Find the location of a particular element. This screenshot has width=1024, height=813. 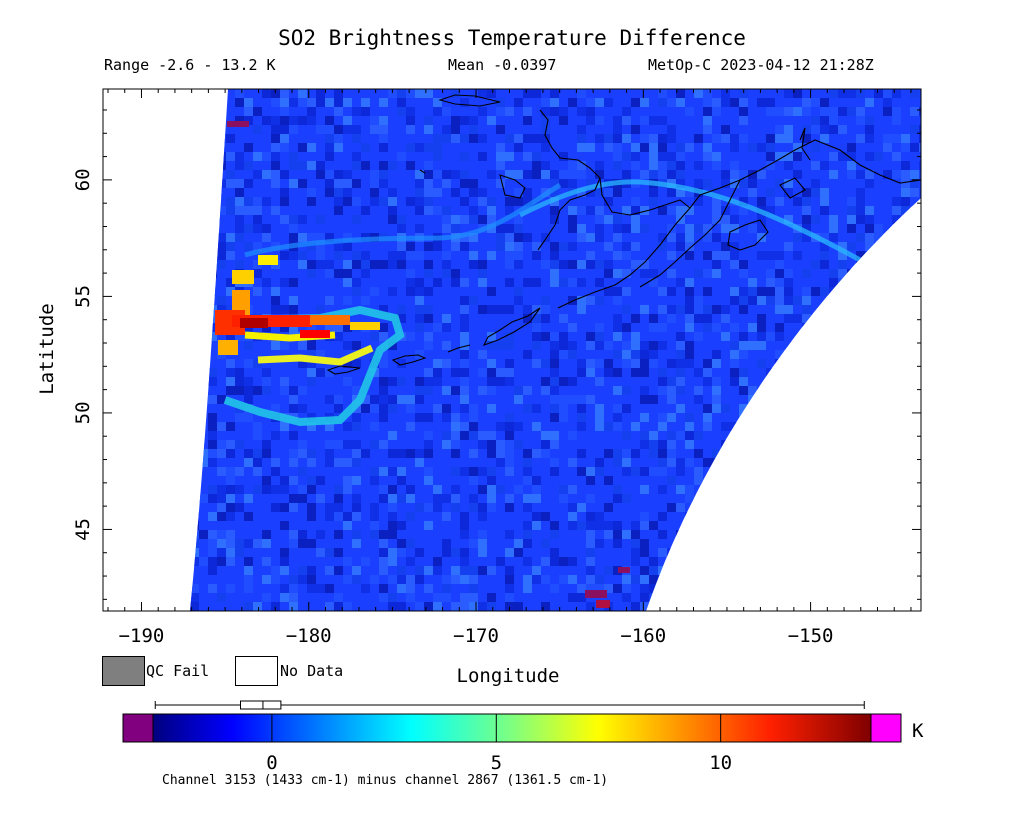

y-tick-label: 55 is located at coordinates (83, 296).